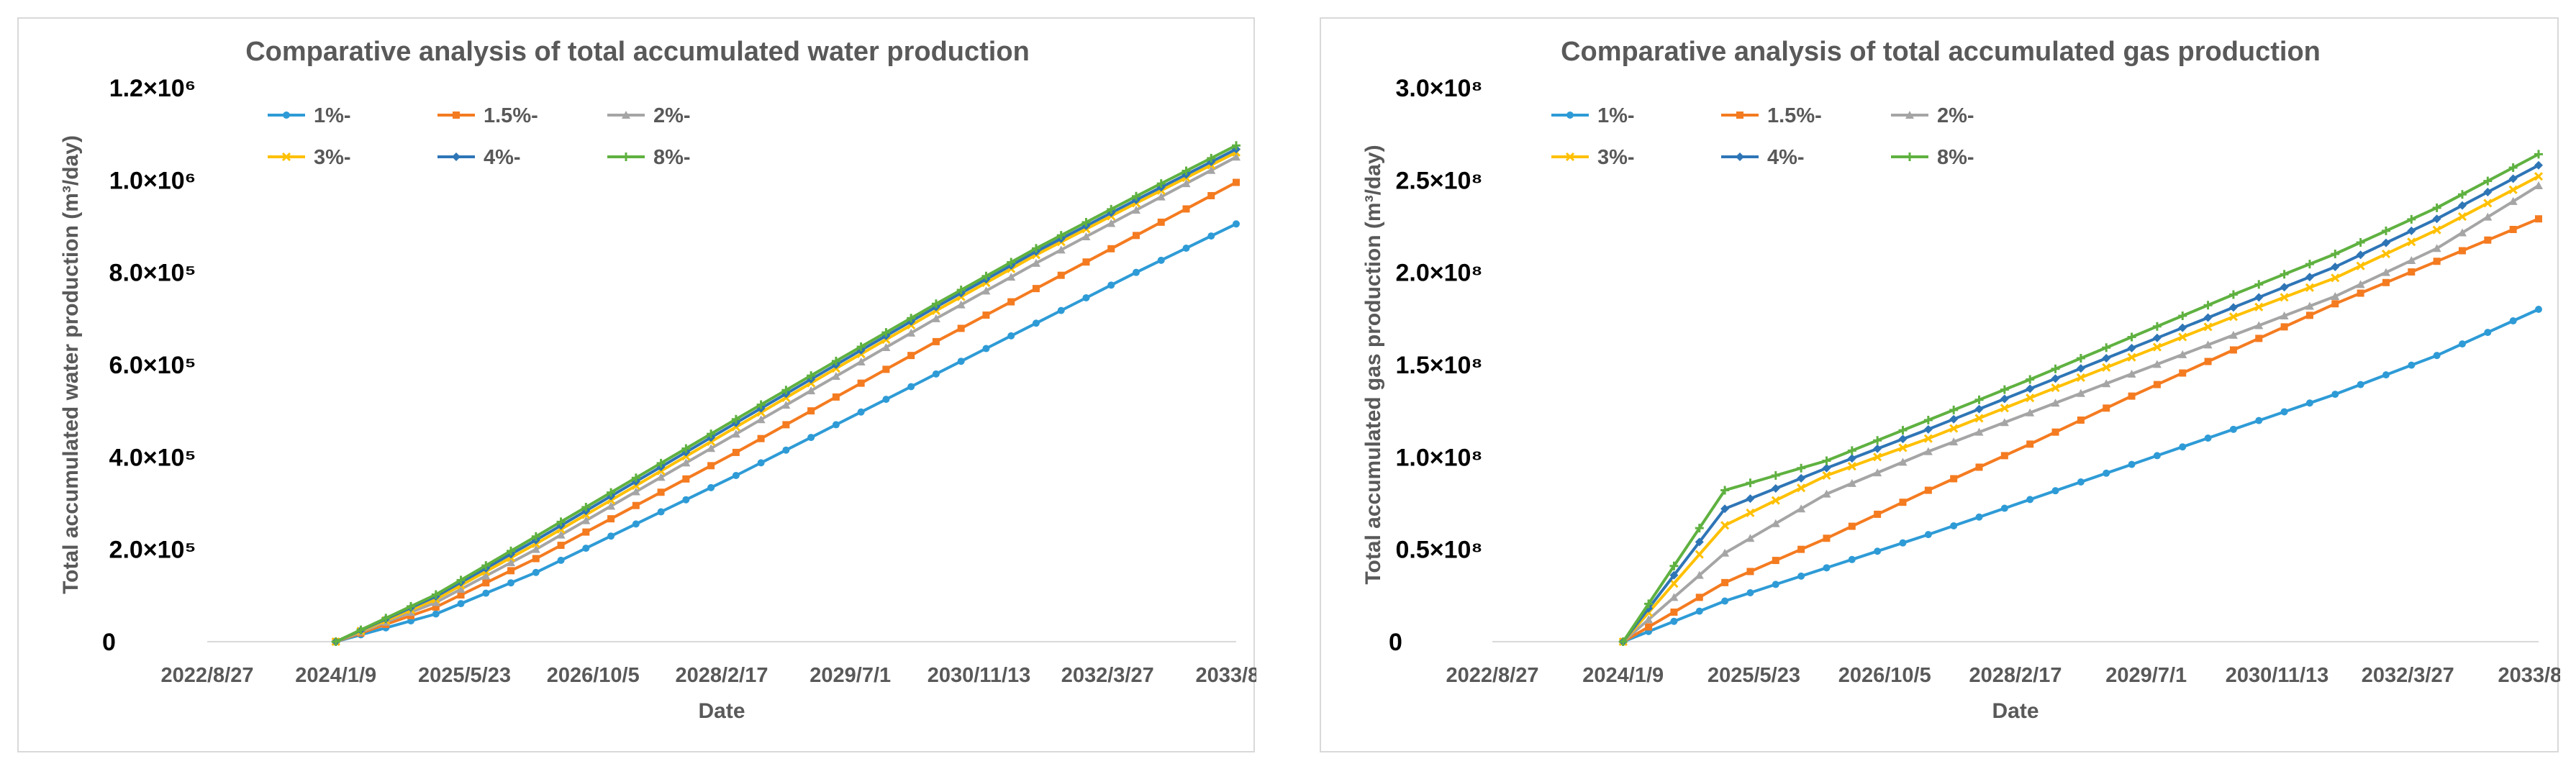  Describe the element at coordinates (332, 157) in the screenshot. I see `legend-label: 3%-` at that location.